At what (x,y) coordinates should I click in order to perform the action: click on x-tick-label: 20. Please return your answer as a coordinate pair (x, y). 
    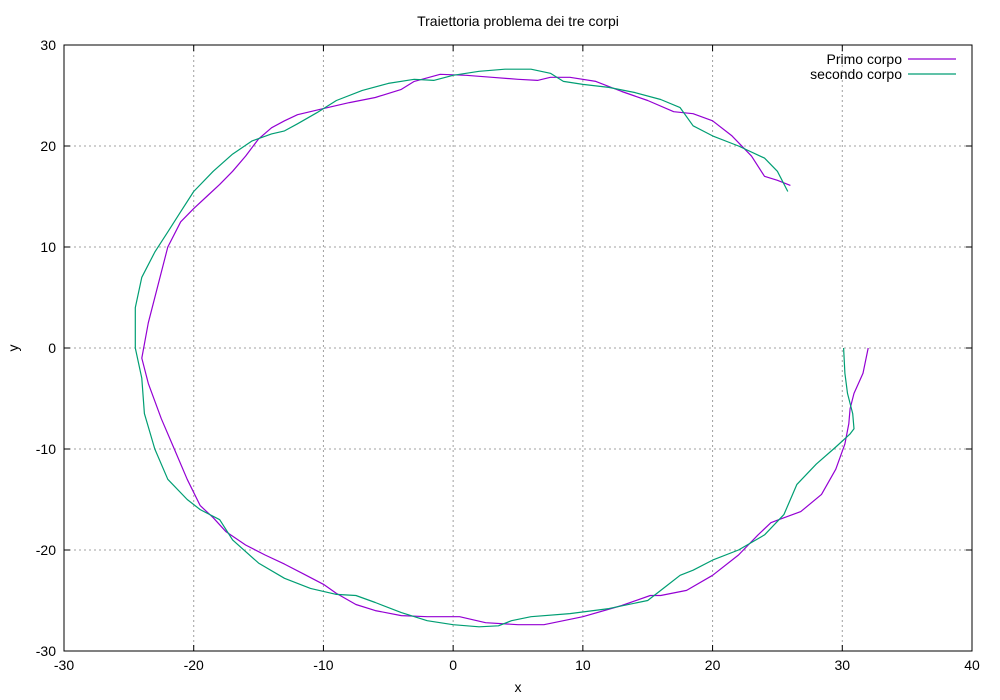
    Looking at the image, I should click on (713, 665).